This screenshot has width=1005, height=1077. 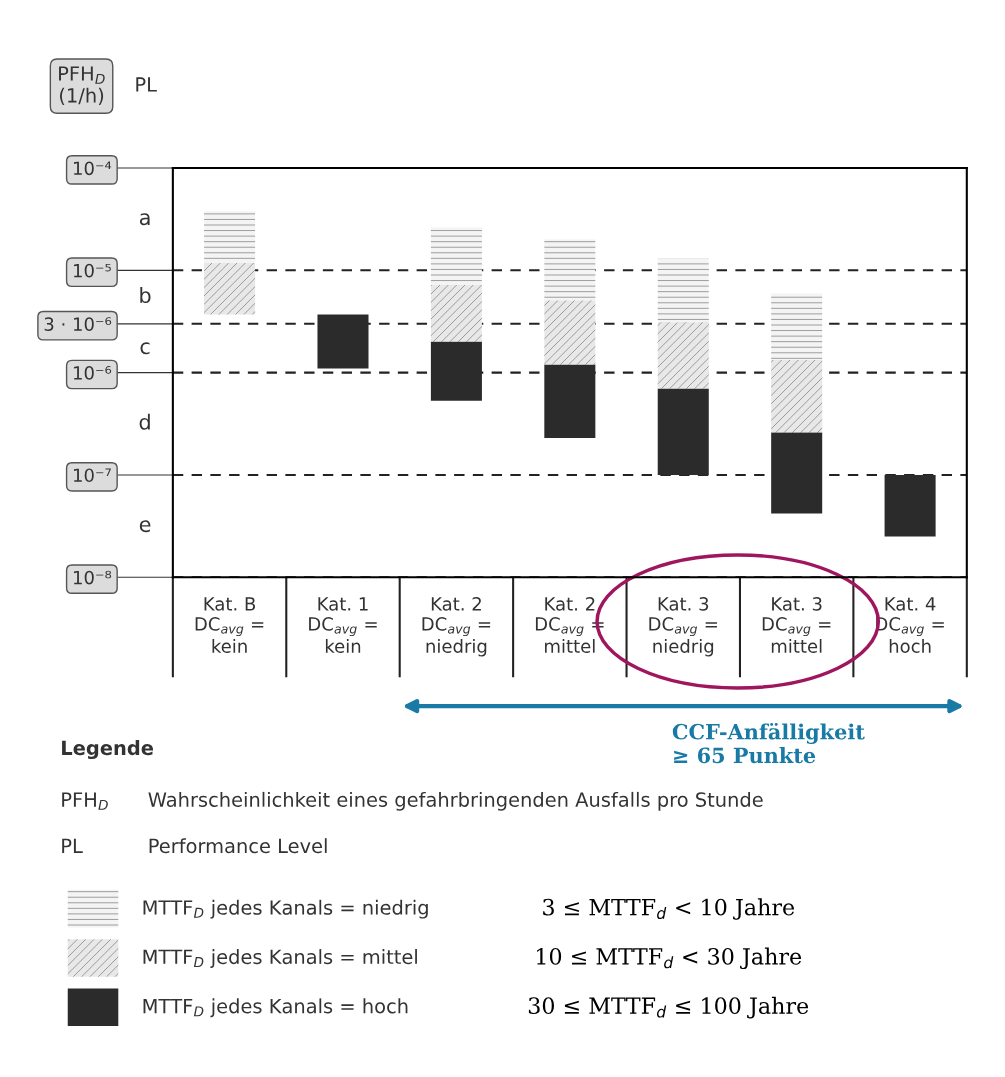 What do you see at coordinates (669, 958) in the screenshot?
I see `text: 10 ≤ MTTF$_{d}$ < 30 Jahre` at bounding box center [669, 958].